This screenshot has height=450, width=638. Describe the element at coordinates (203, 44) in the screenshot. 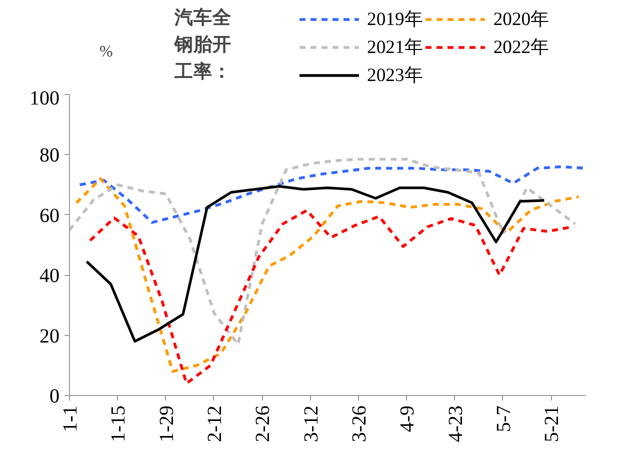

I see `chart-title: 汽车全钢胎开工率：` at that location.